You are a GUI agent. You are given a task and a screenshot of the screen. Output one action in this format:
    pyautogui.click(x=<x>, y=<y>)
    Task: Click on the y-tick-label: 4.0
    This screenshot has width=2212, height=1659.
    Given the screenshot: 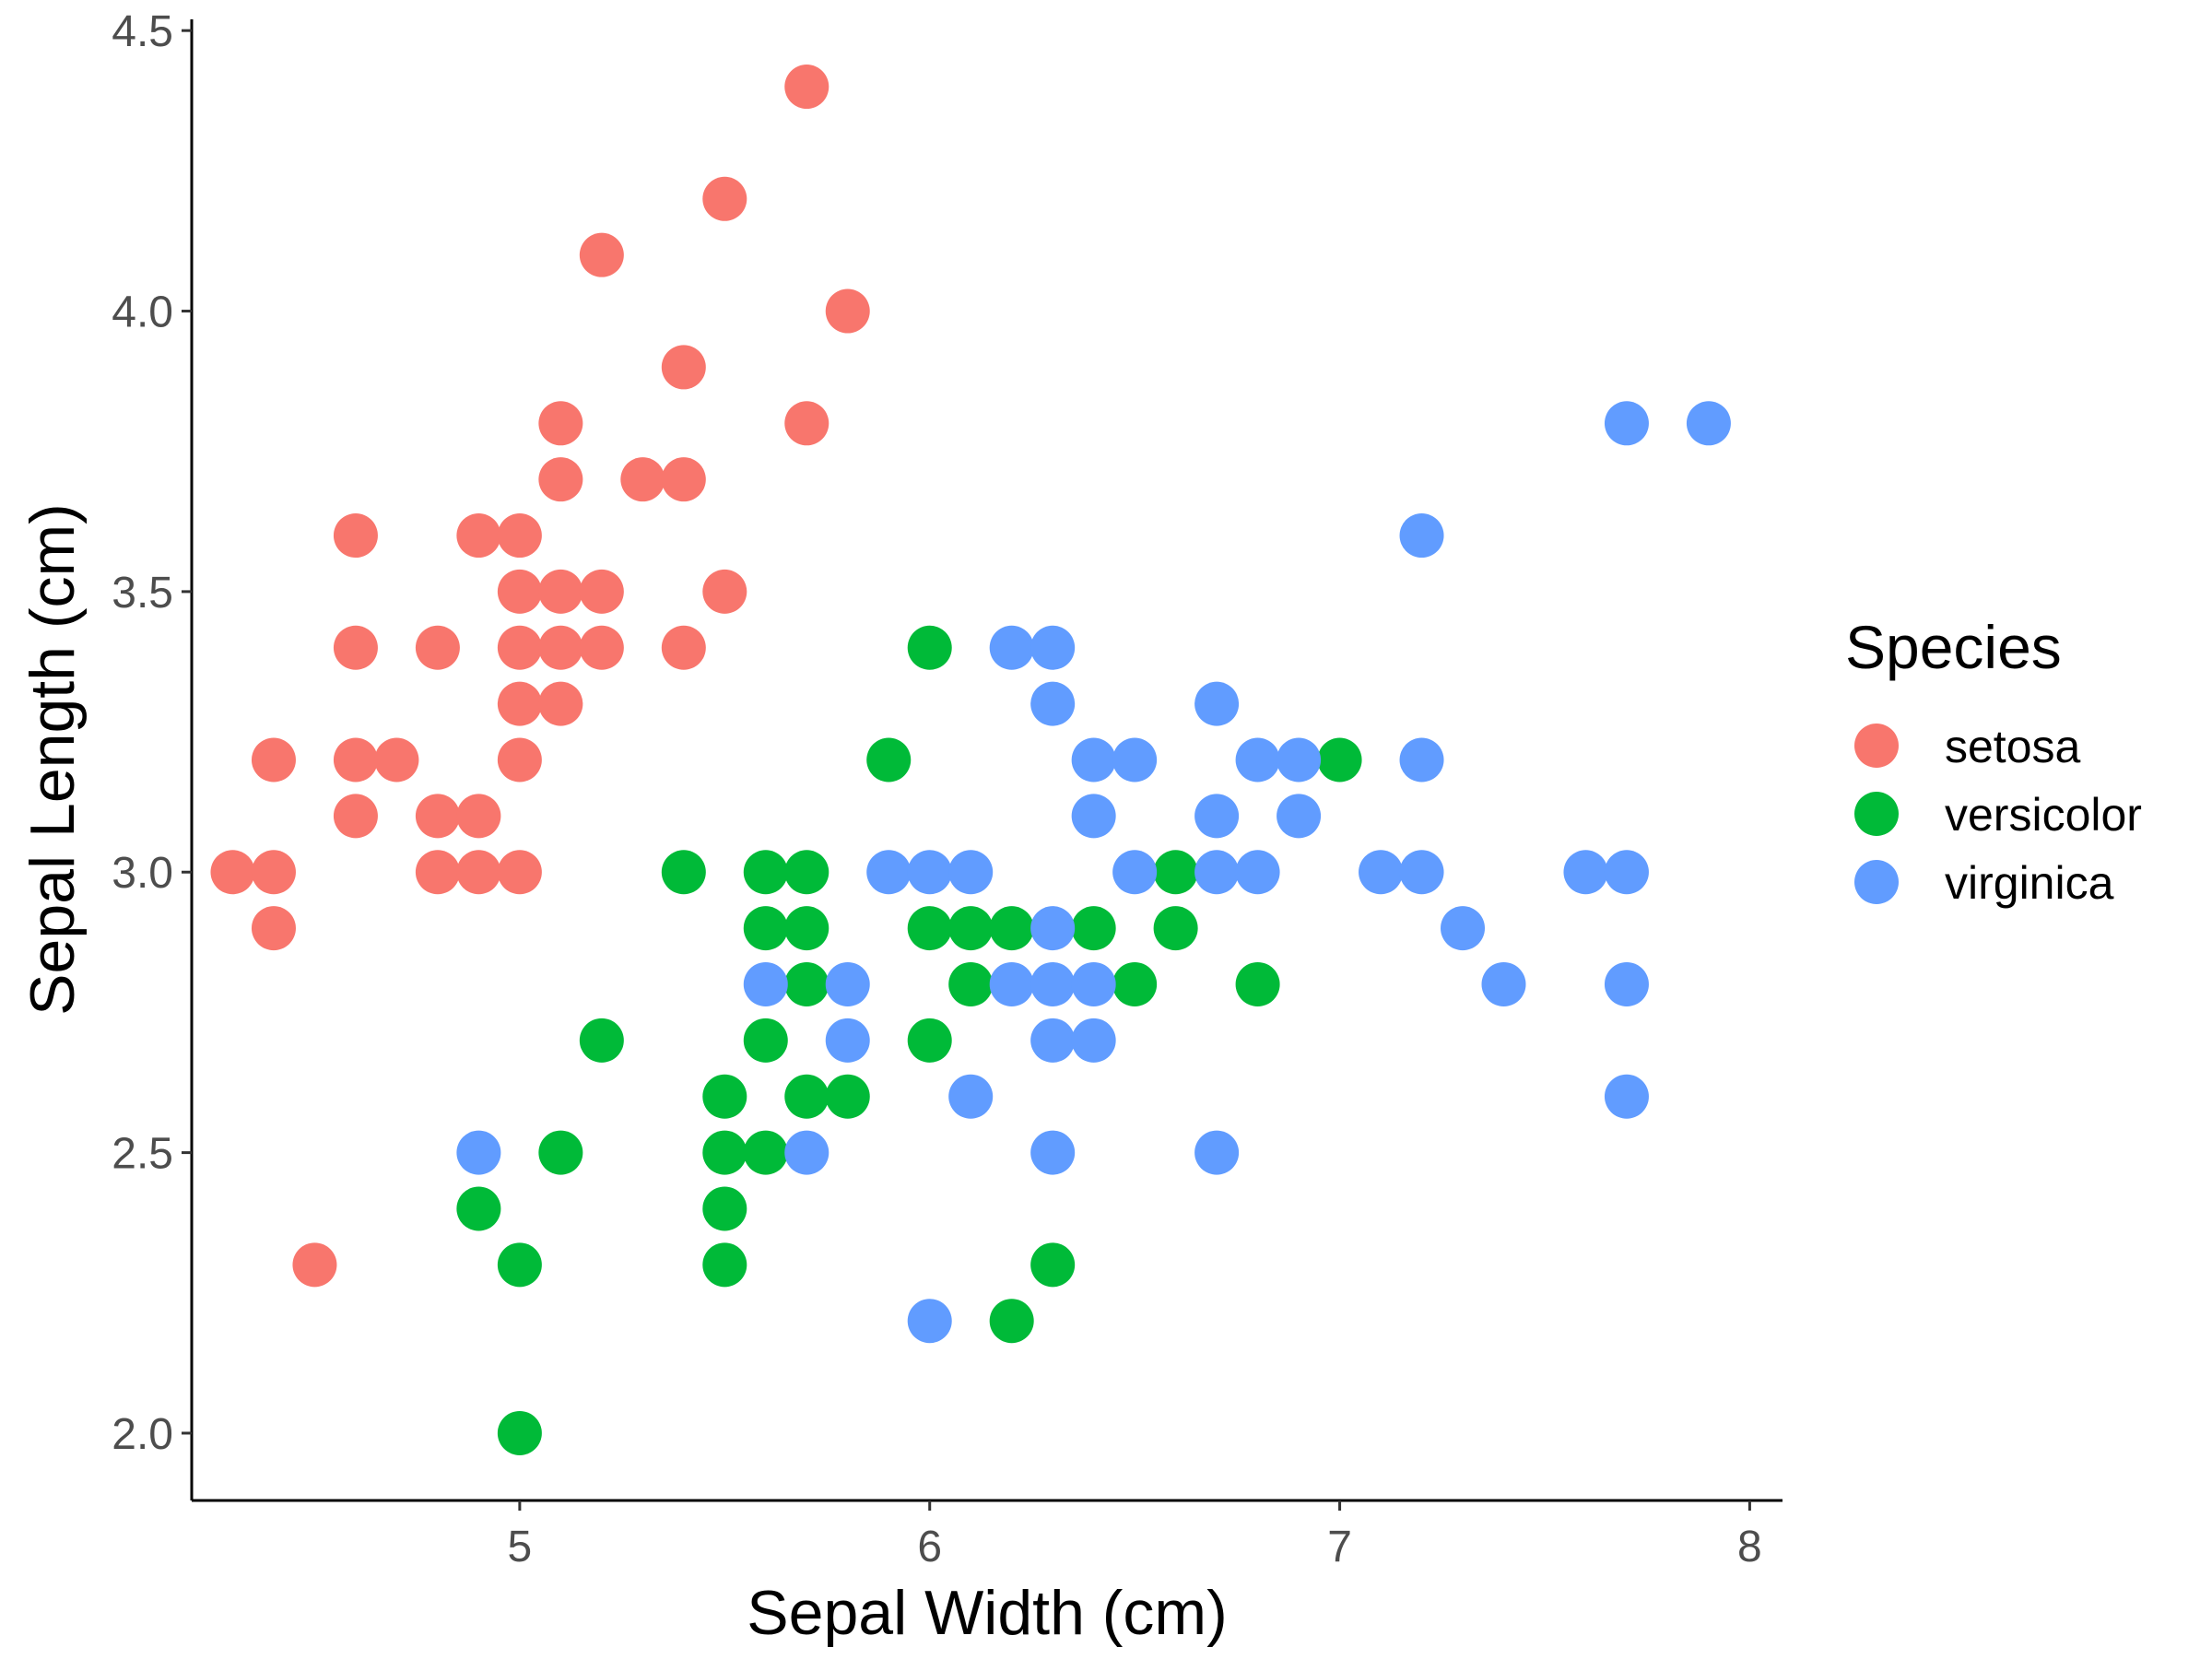 What is the action you would take?
    pyautogui.click(x=142, y=312)
    